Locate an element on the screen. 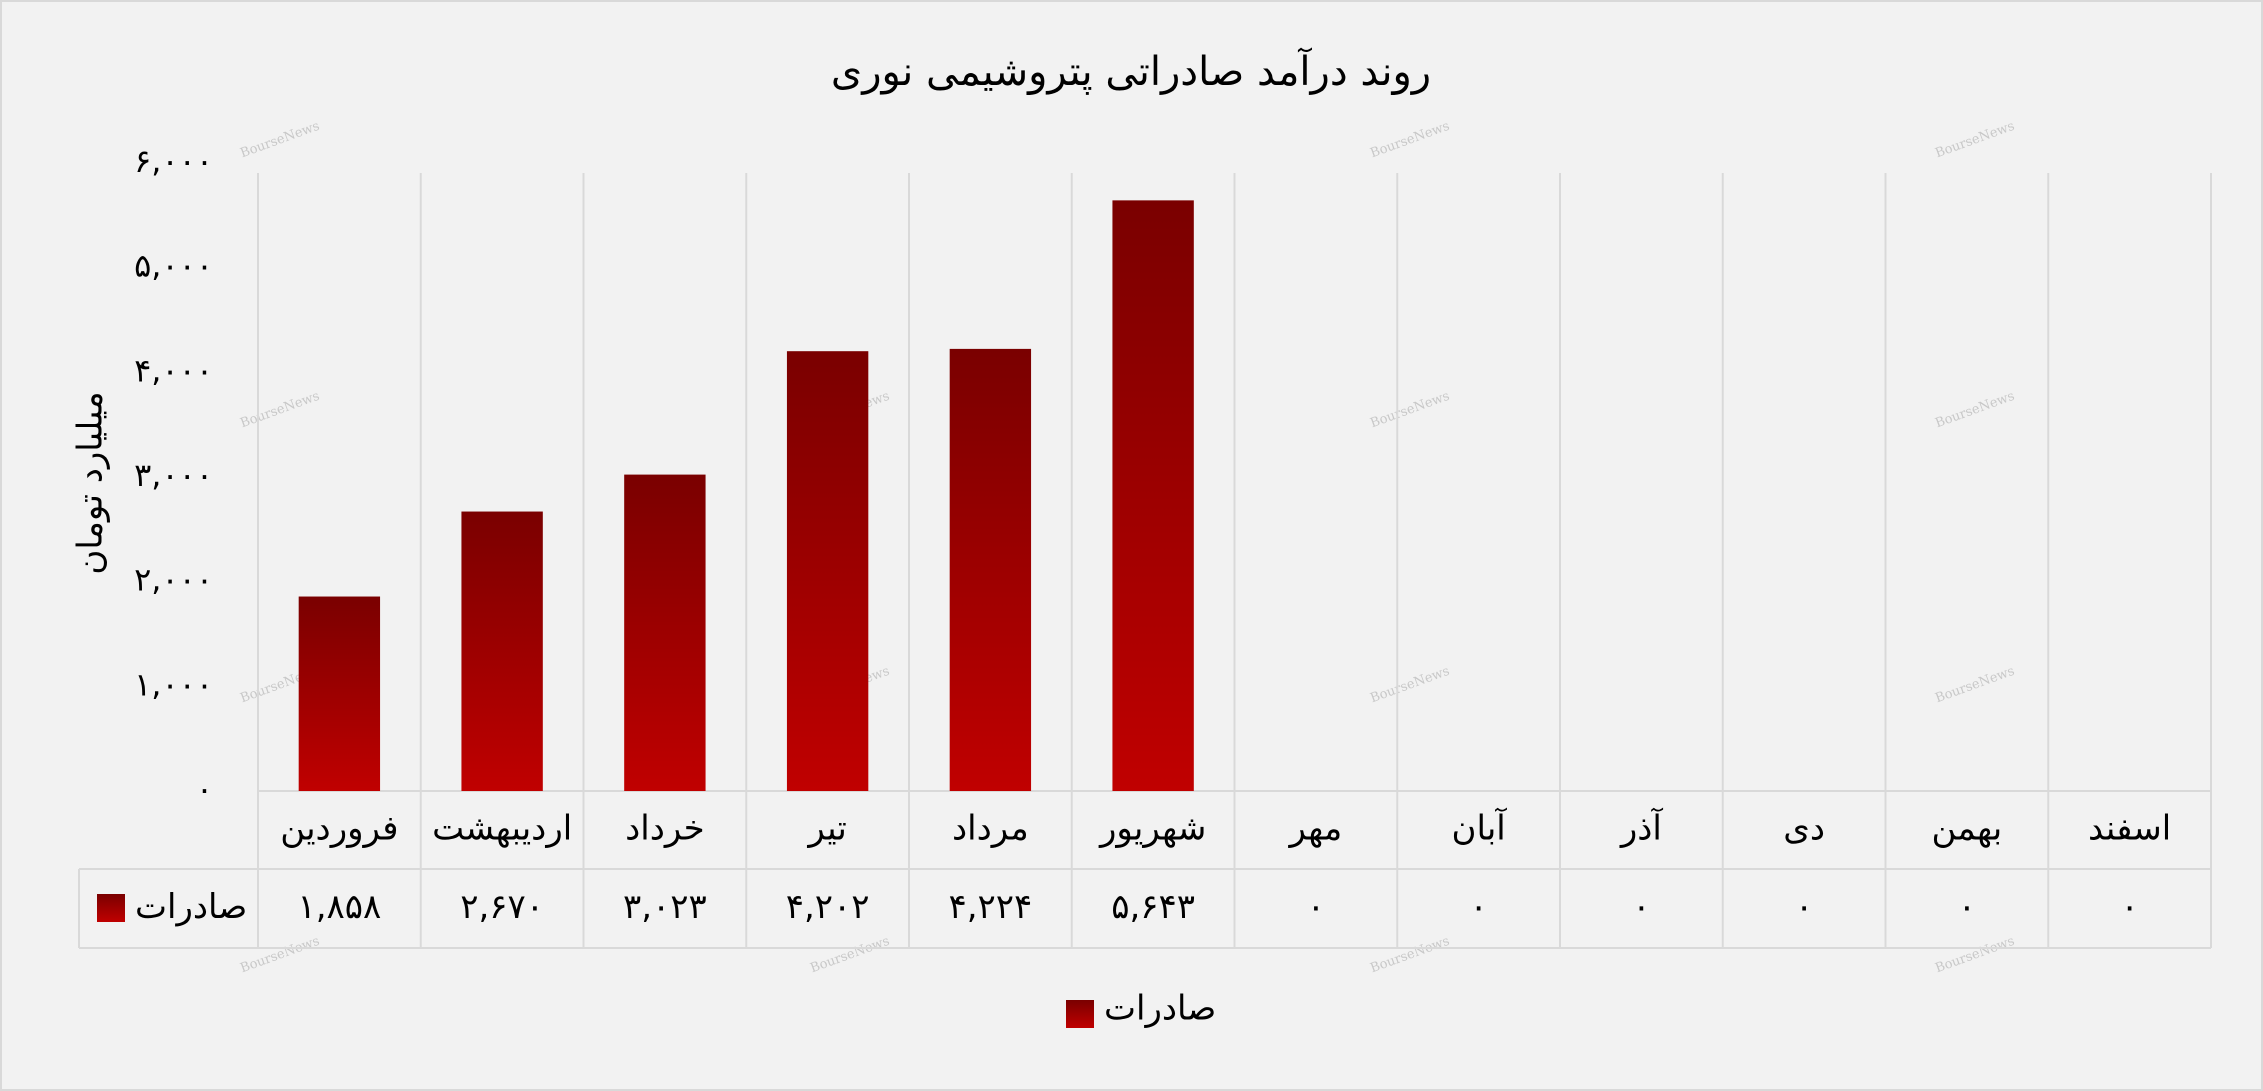  x-tick-label: فروردین is located at coordinates (339, 829).